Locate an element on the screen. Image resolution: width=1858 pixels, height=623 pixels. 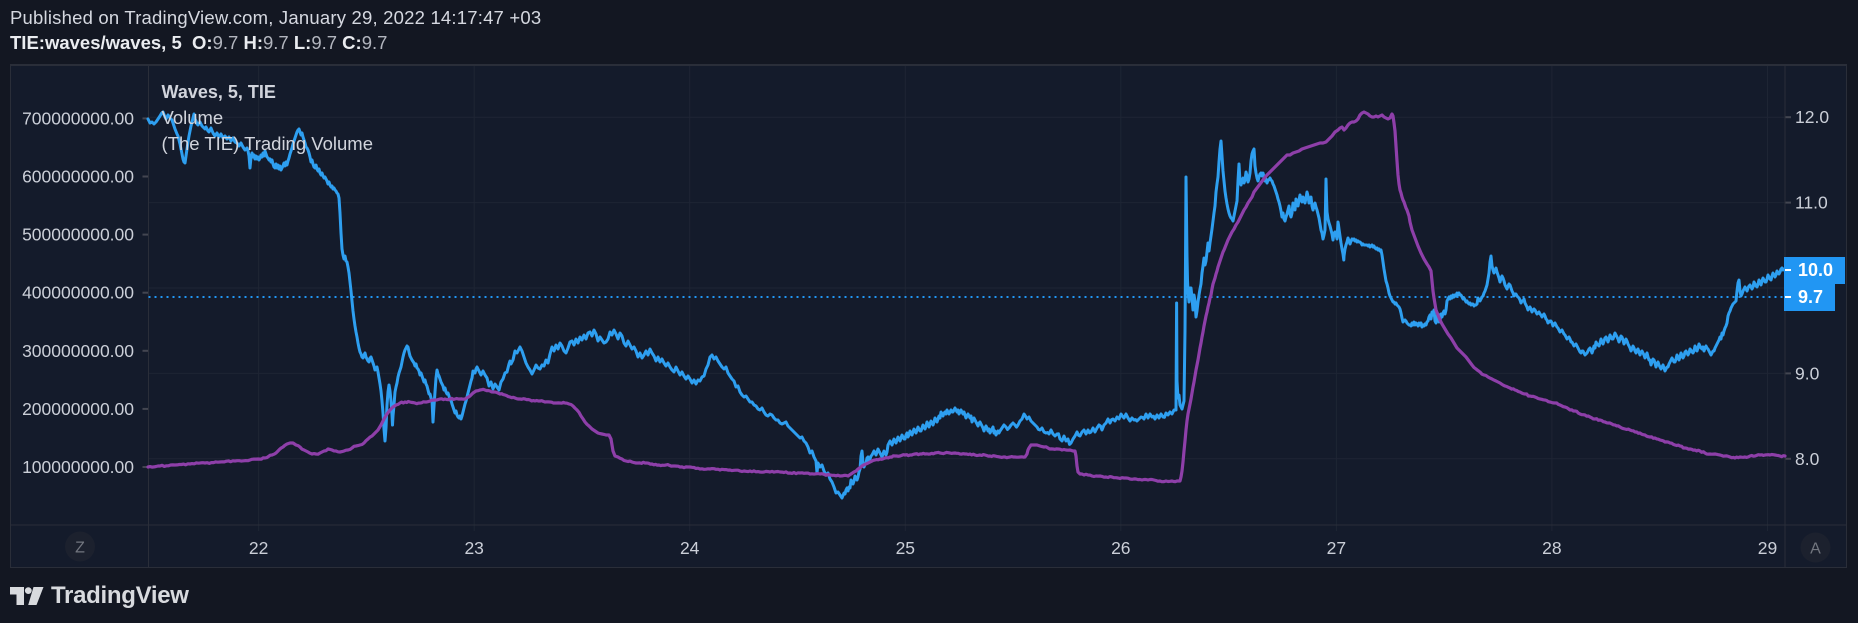
svg-text: 600000000.00 is located at coordinates (78, 177).